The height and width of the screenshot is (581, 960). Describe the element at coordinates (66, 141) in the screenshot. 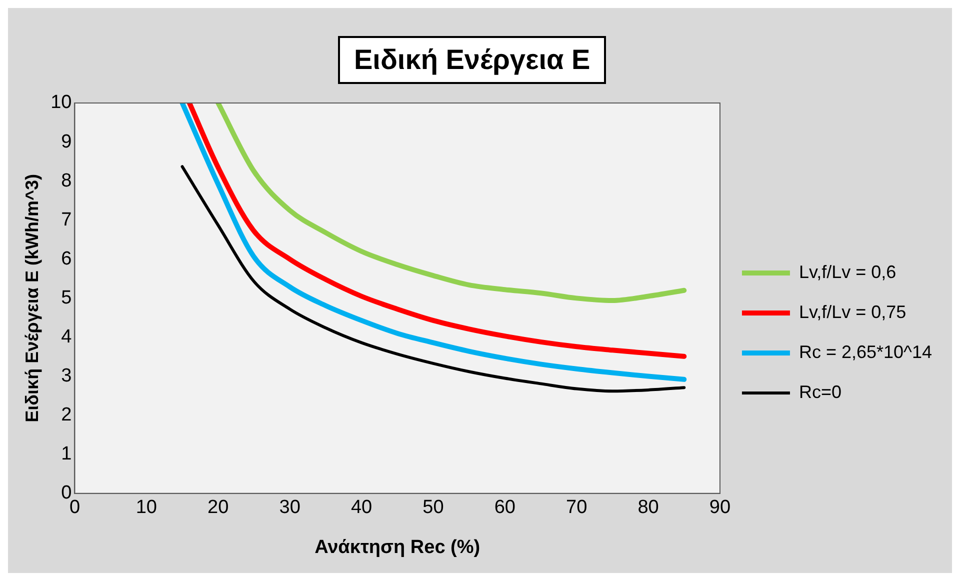

I see `y-tick-label: 9` at that location.